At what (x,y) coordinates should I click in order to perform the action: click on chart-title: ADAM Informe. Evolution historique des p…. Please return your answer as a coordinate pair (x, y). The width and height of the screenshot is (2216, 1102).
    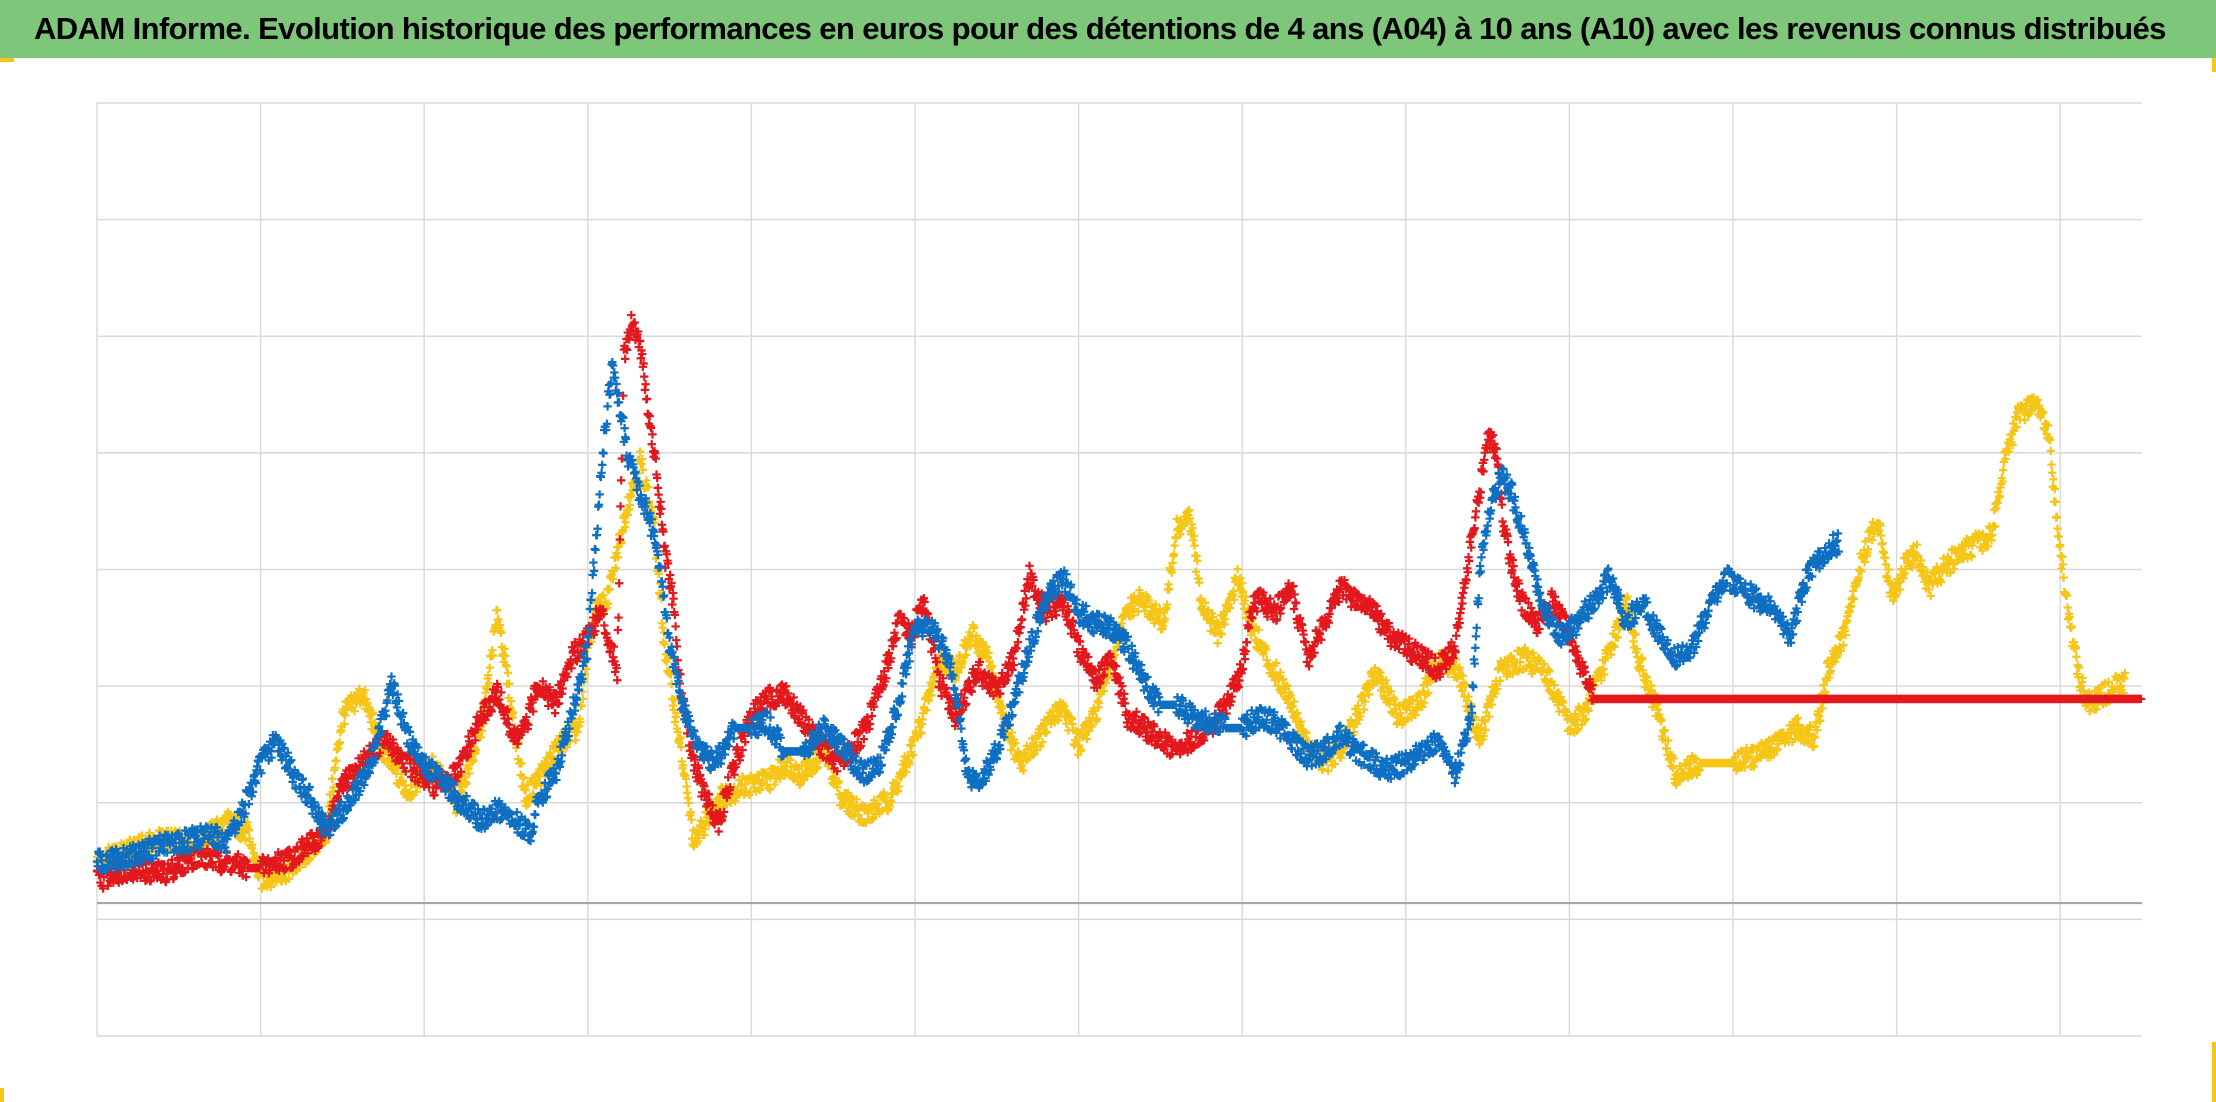
    Looking at the image, I should click on (1100, 28).